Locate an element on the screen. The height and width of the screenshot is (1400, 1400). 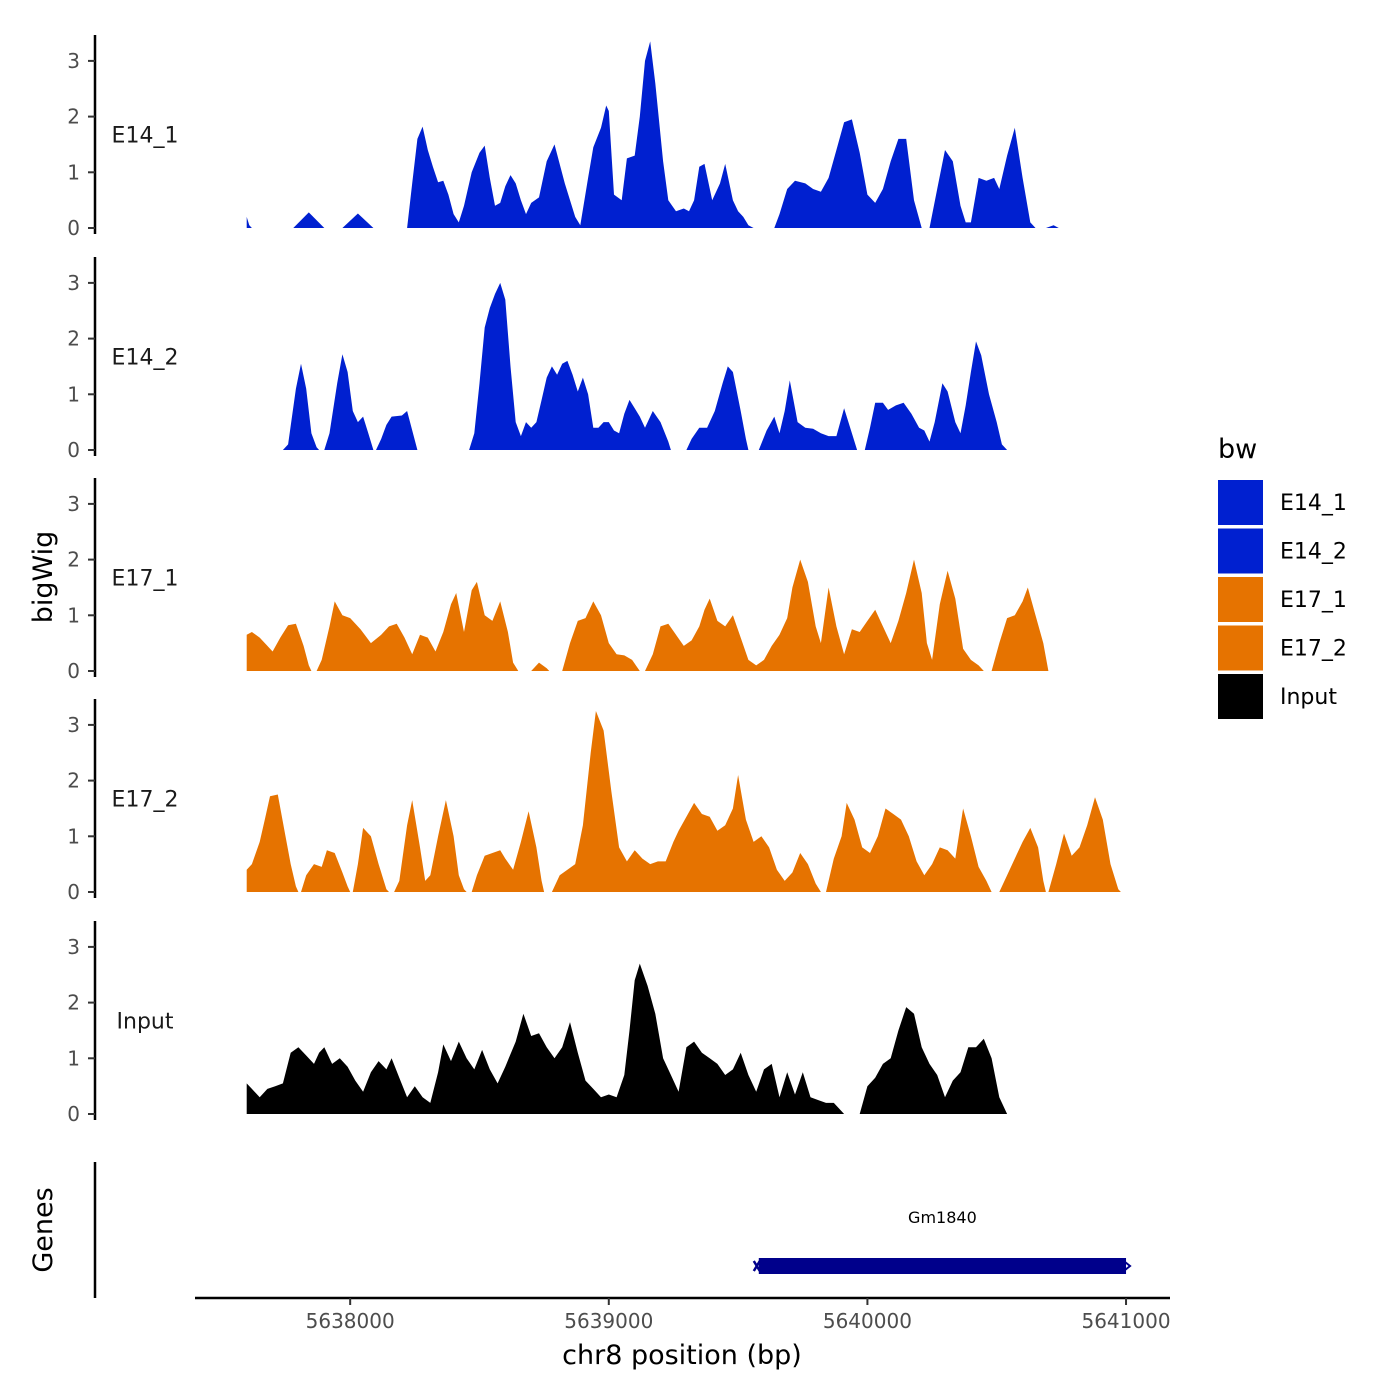
legend-title: bw is located at coordinates (1237, 449).